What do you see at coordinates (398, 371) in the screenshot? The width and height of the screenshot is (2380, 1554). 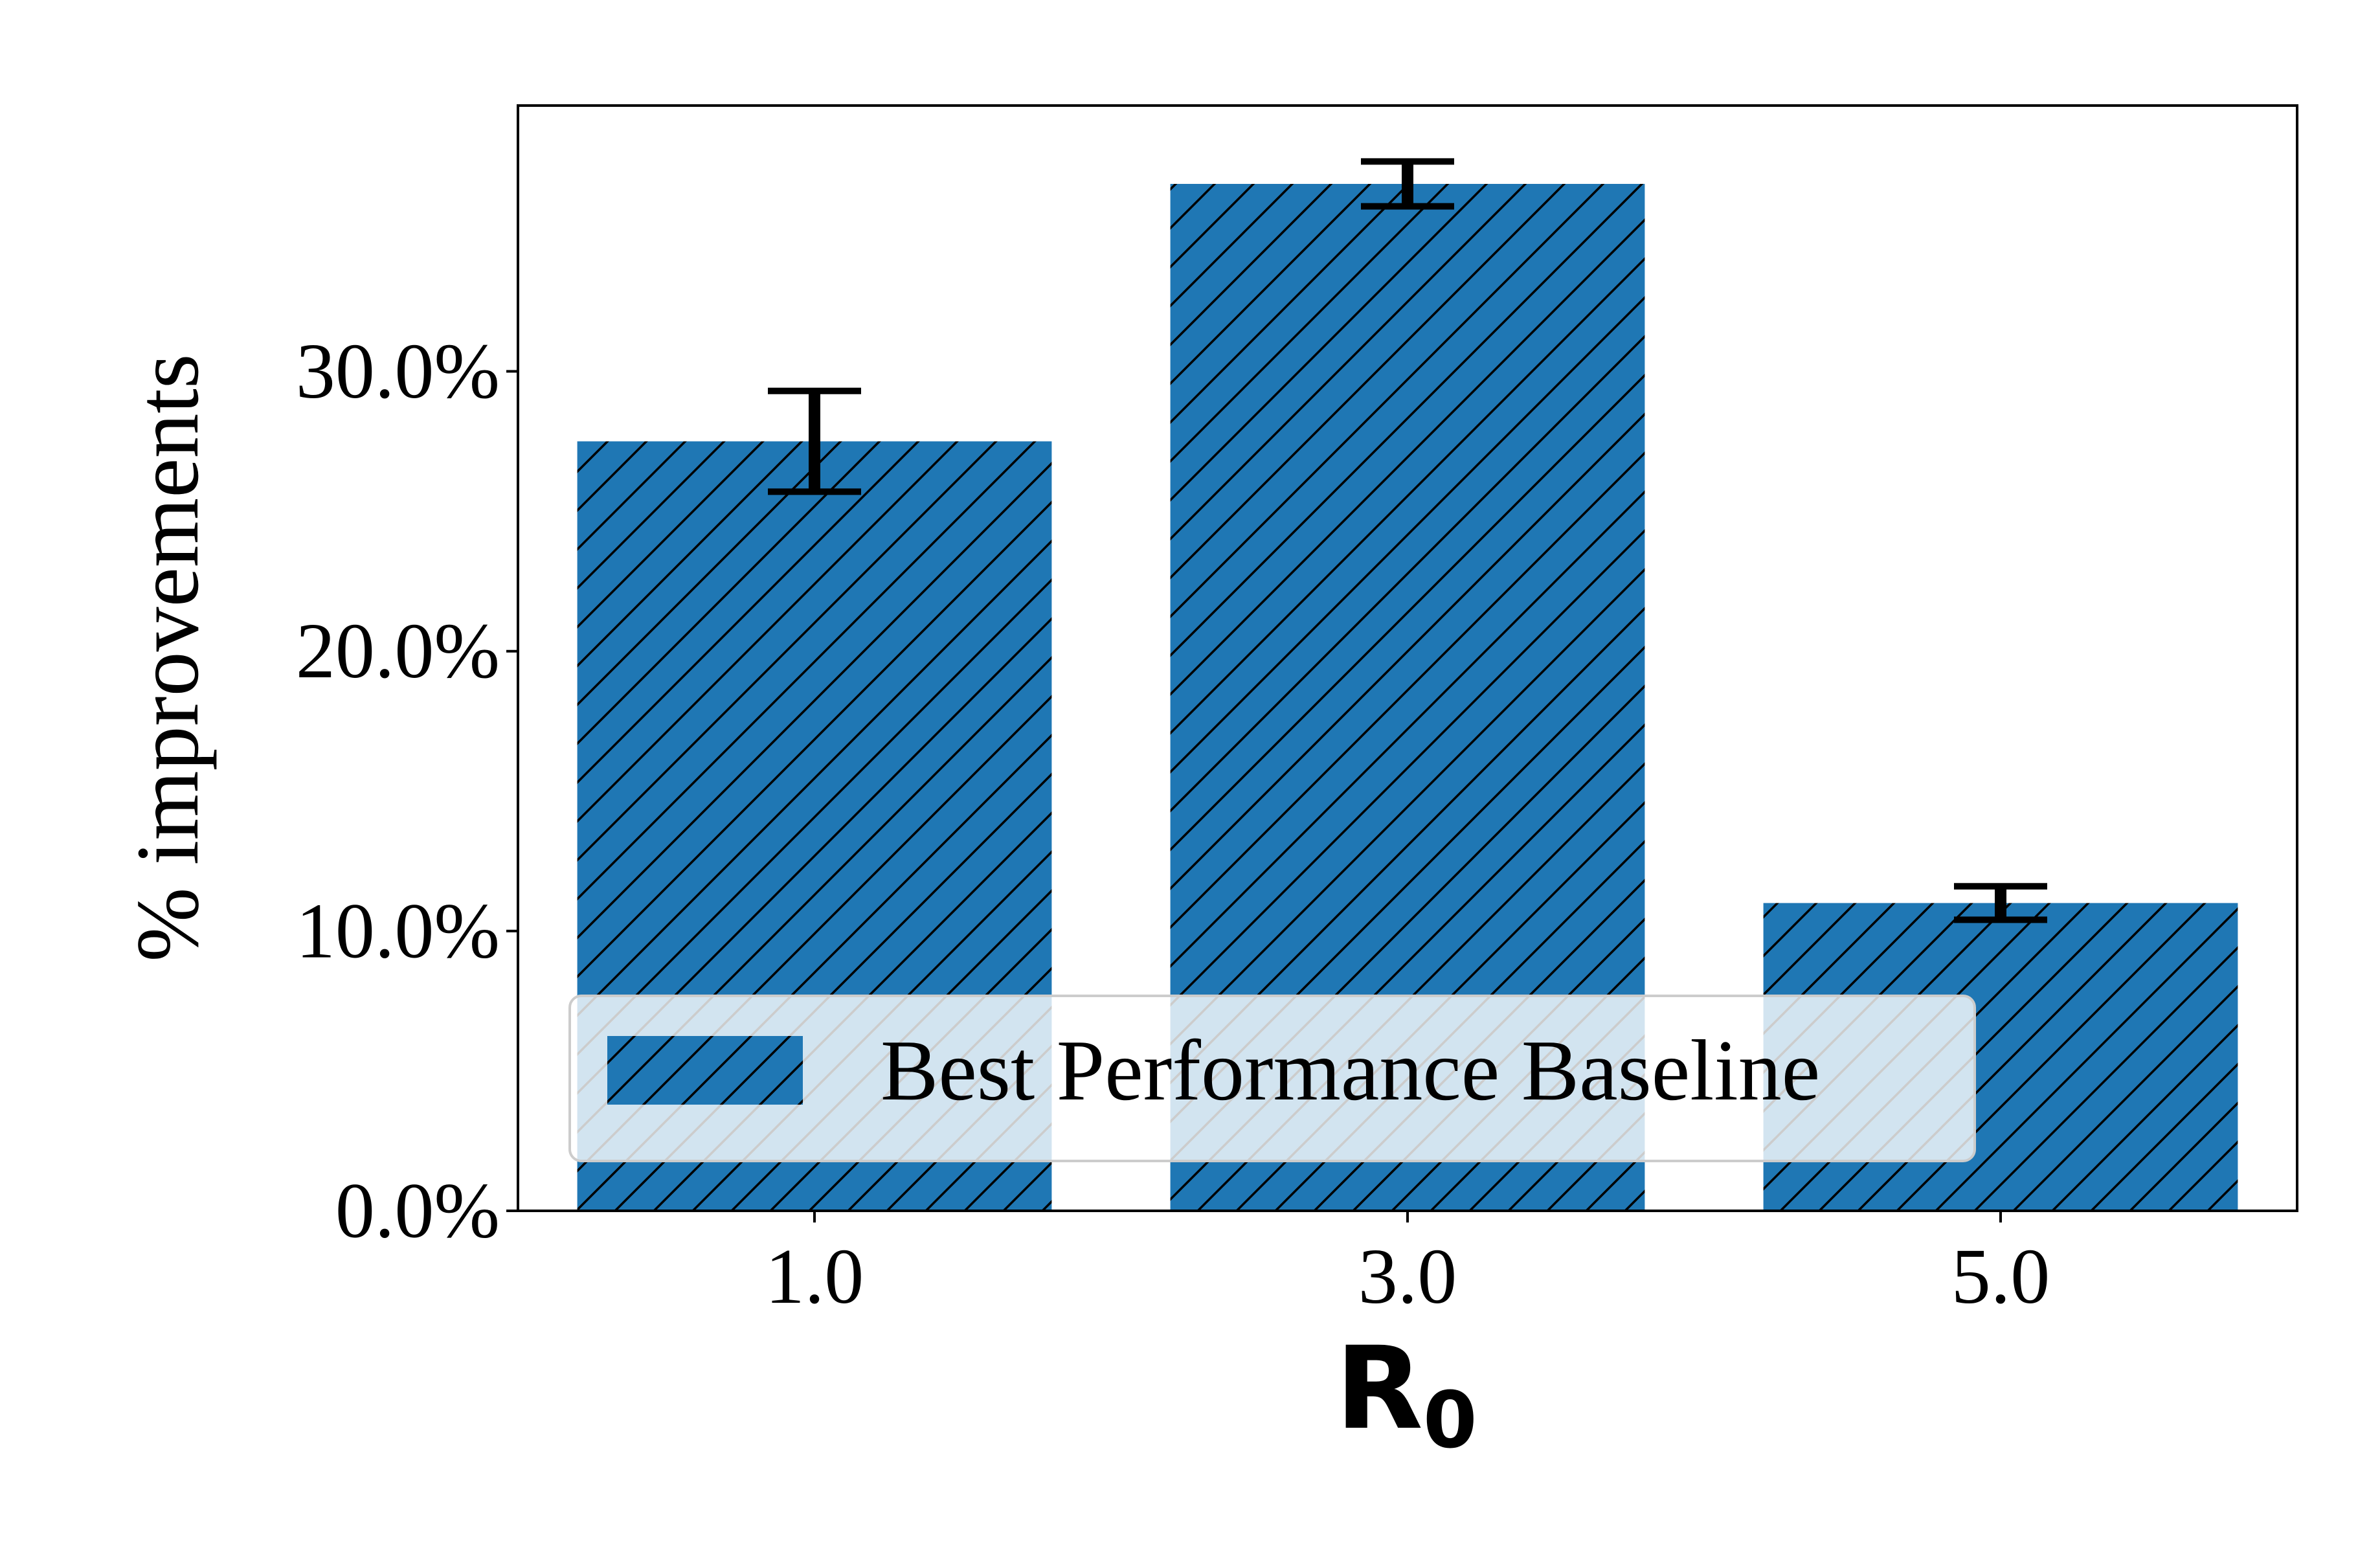 I see `y-tick-label: 30.0%` at bounding box center [398, 371].